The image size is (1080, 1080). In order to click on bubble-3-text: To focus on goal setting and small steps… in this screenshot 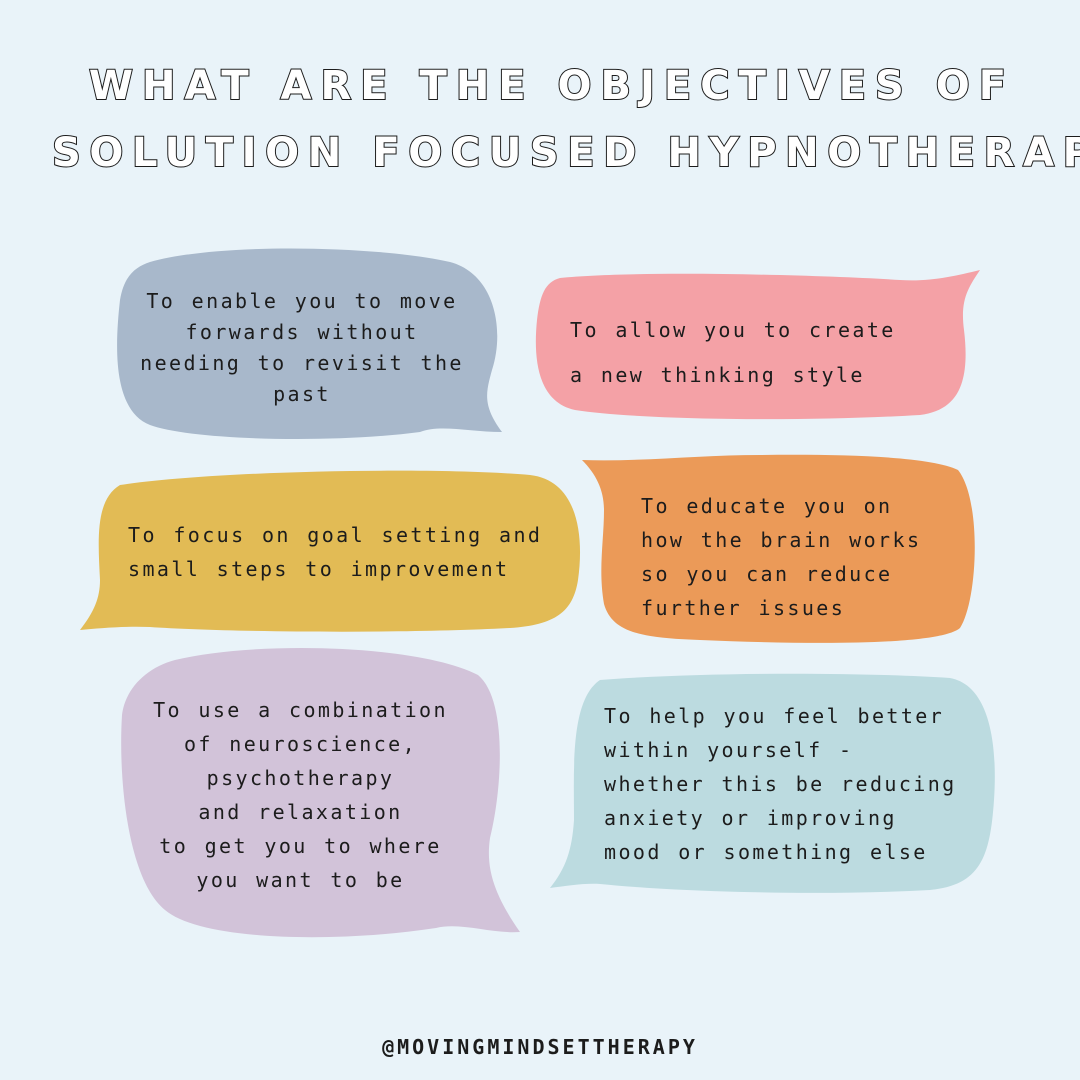, I will do `click(335, 552)`.